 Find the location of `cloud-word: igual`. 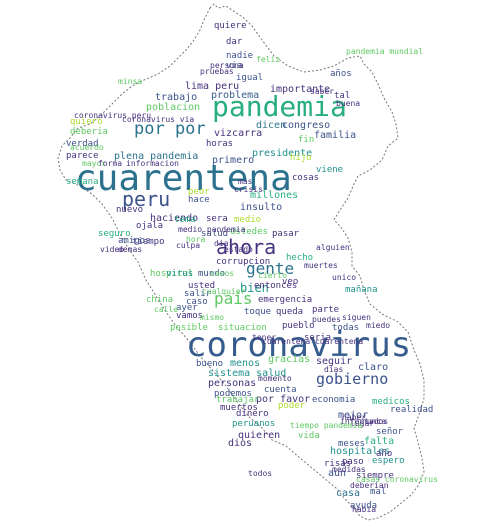

cloud-word: igual is located at coordinates (249, 78).